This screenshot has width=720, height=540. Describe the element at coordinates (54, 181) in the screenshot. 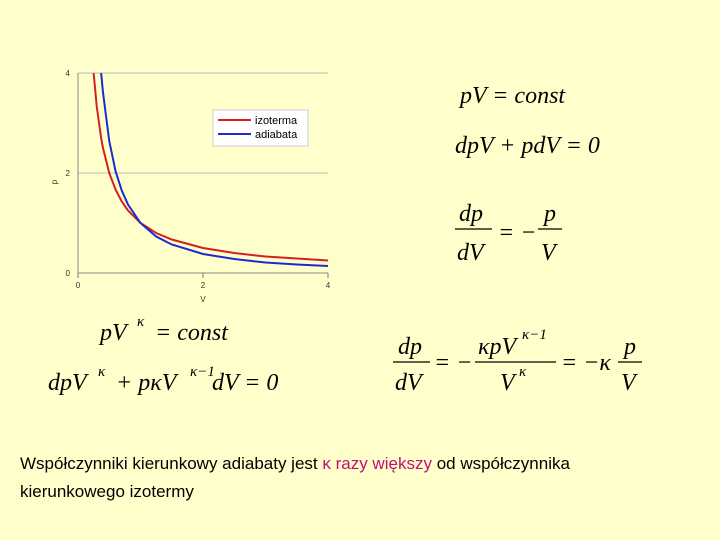

I see `y-axis-label: p` at that location.